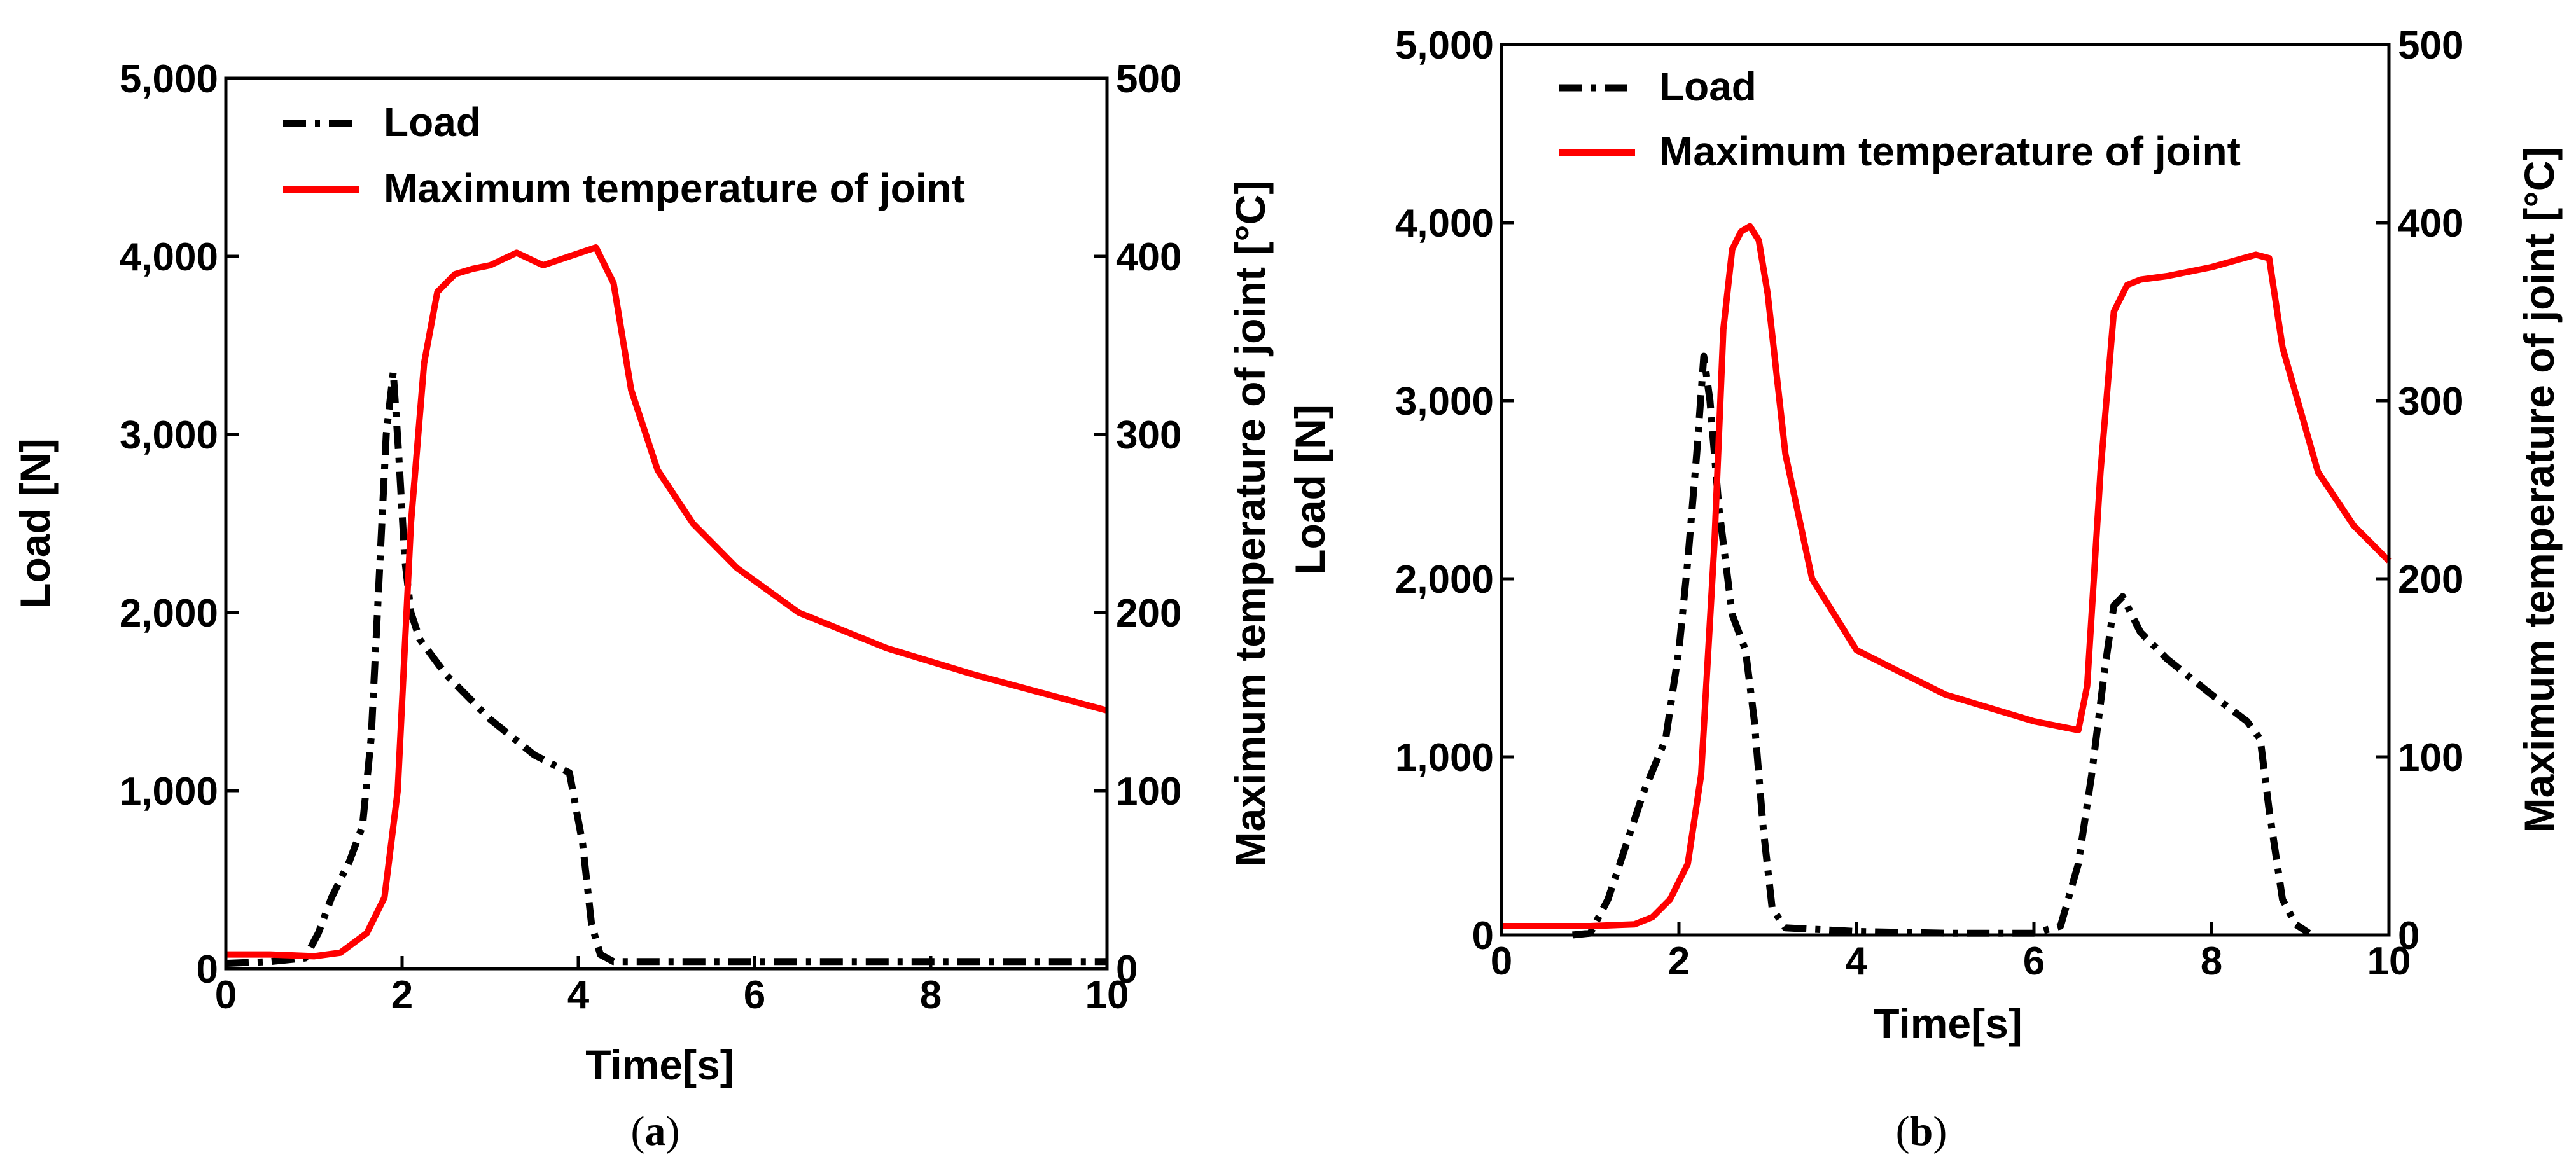 The image size is (2576, 1164). Describe the element at coordinates (1444, 758) in the screenshot. I see `y-left-tick-label-b: 1,000` at that location.